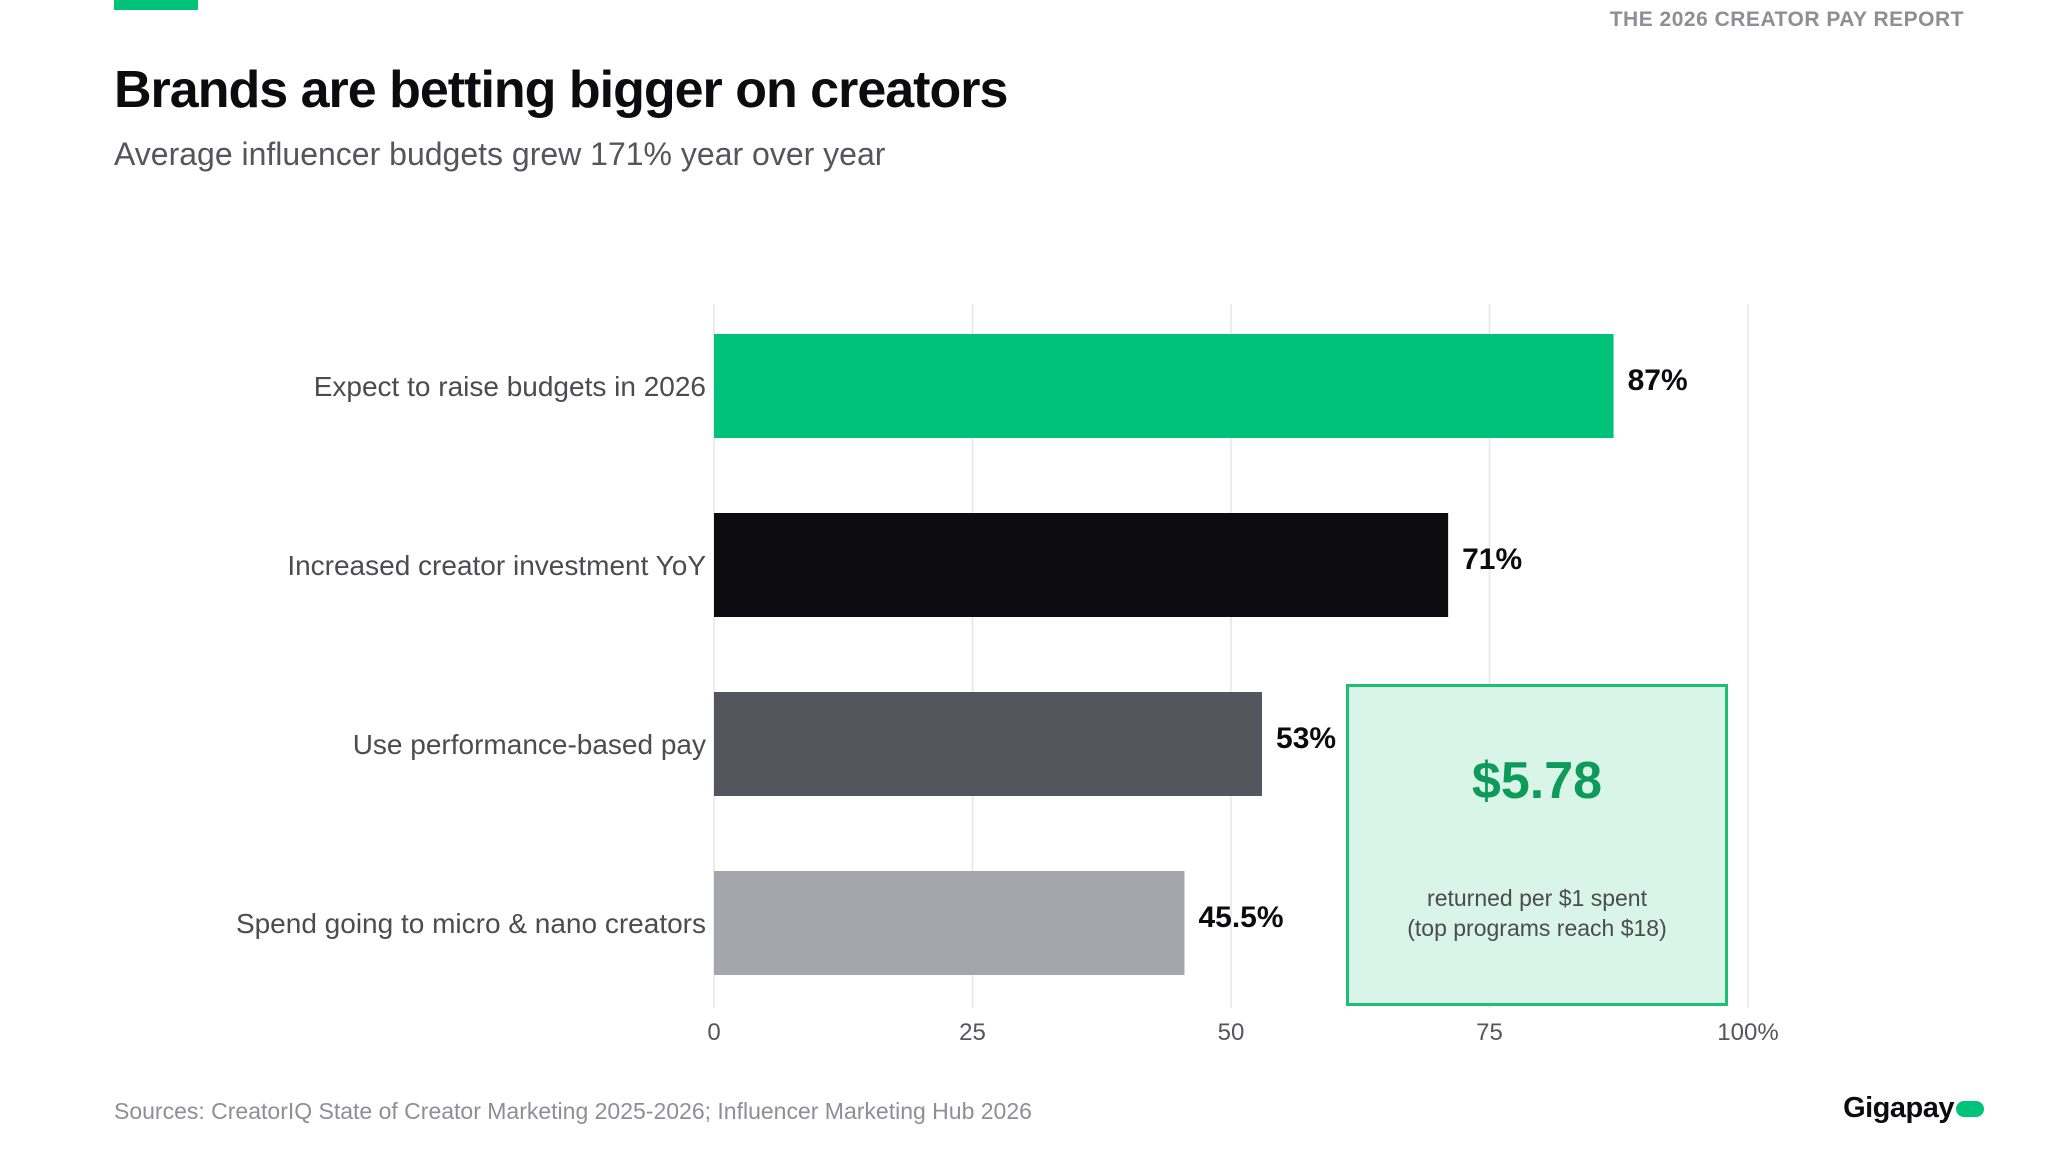 The image size is (2048, 1152). What do you see at coordinates (1306, 738) in the screenshot?
I see `data-label: 53%` at bounding box center [1306, 738].